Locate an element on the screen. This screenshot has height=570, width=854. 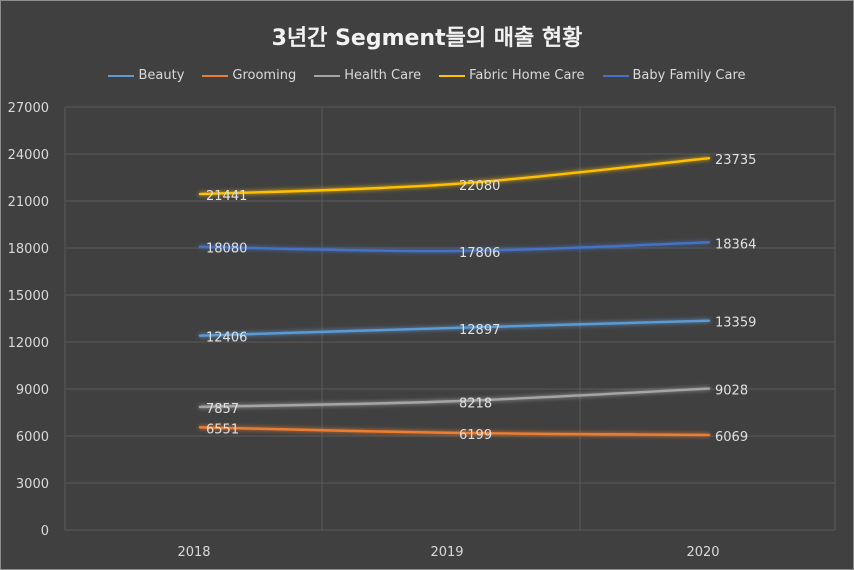
legend-label: Health Care is located at coordinates (383, 75).